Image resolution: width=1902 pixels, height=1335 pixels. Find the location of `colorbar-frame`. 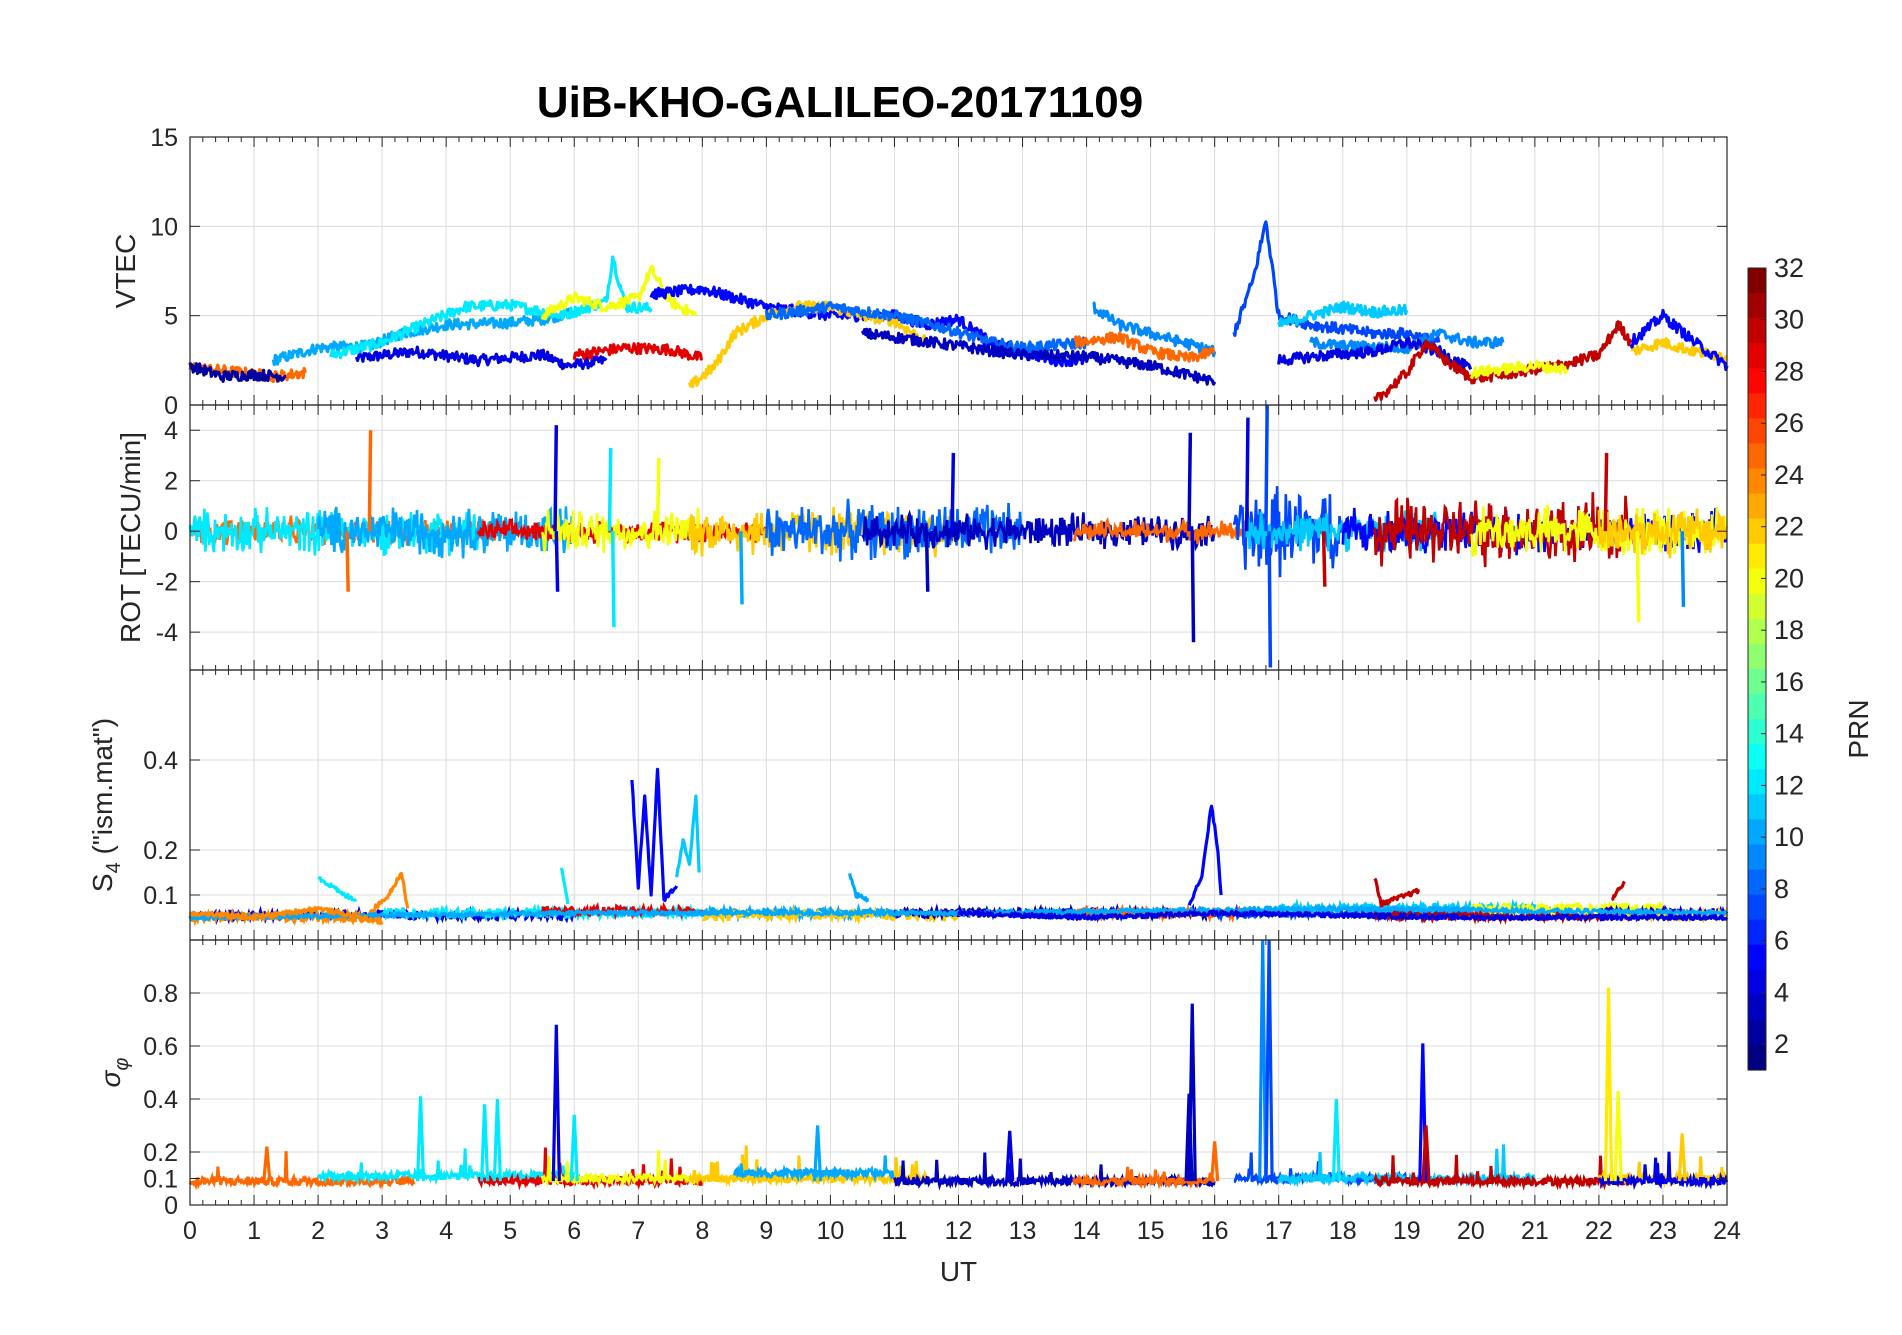

colorbar-frame is located at coordinates (1757, 669).